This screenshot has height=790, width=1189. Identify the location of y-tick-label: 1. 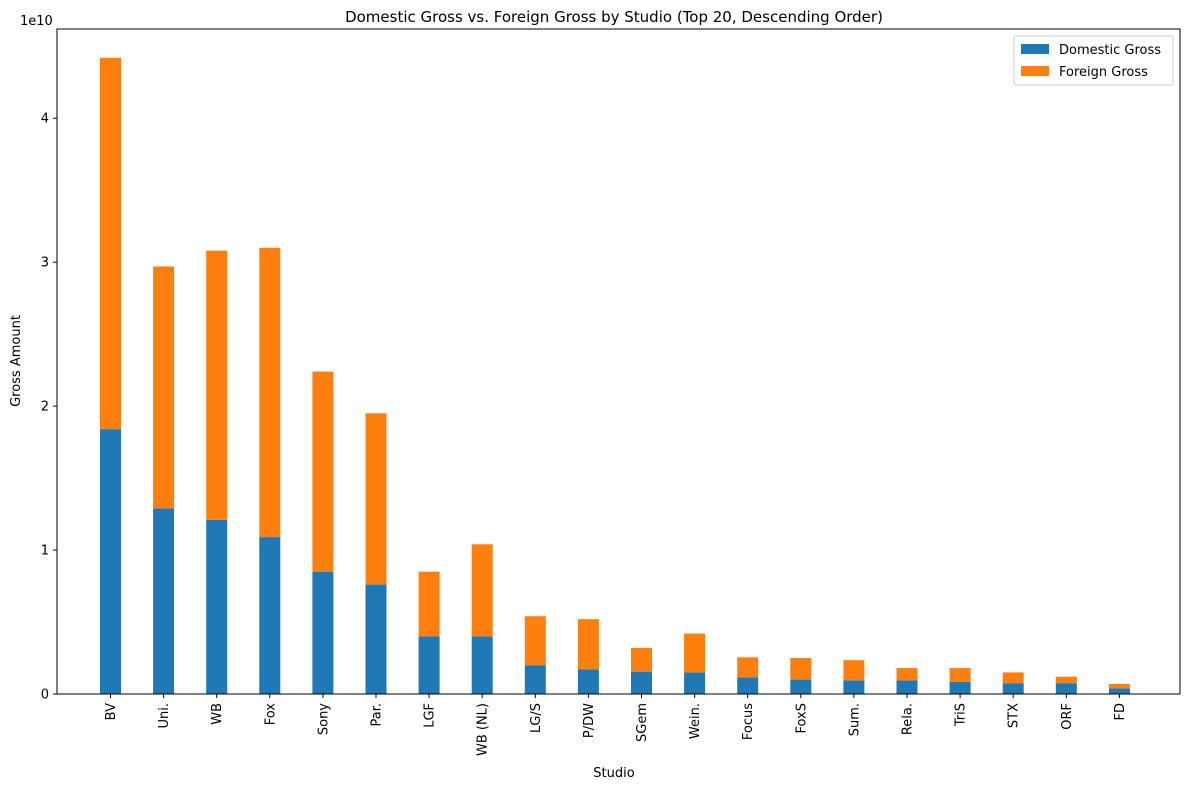
(45, 551).